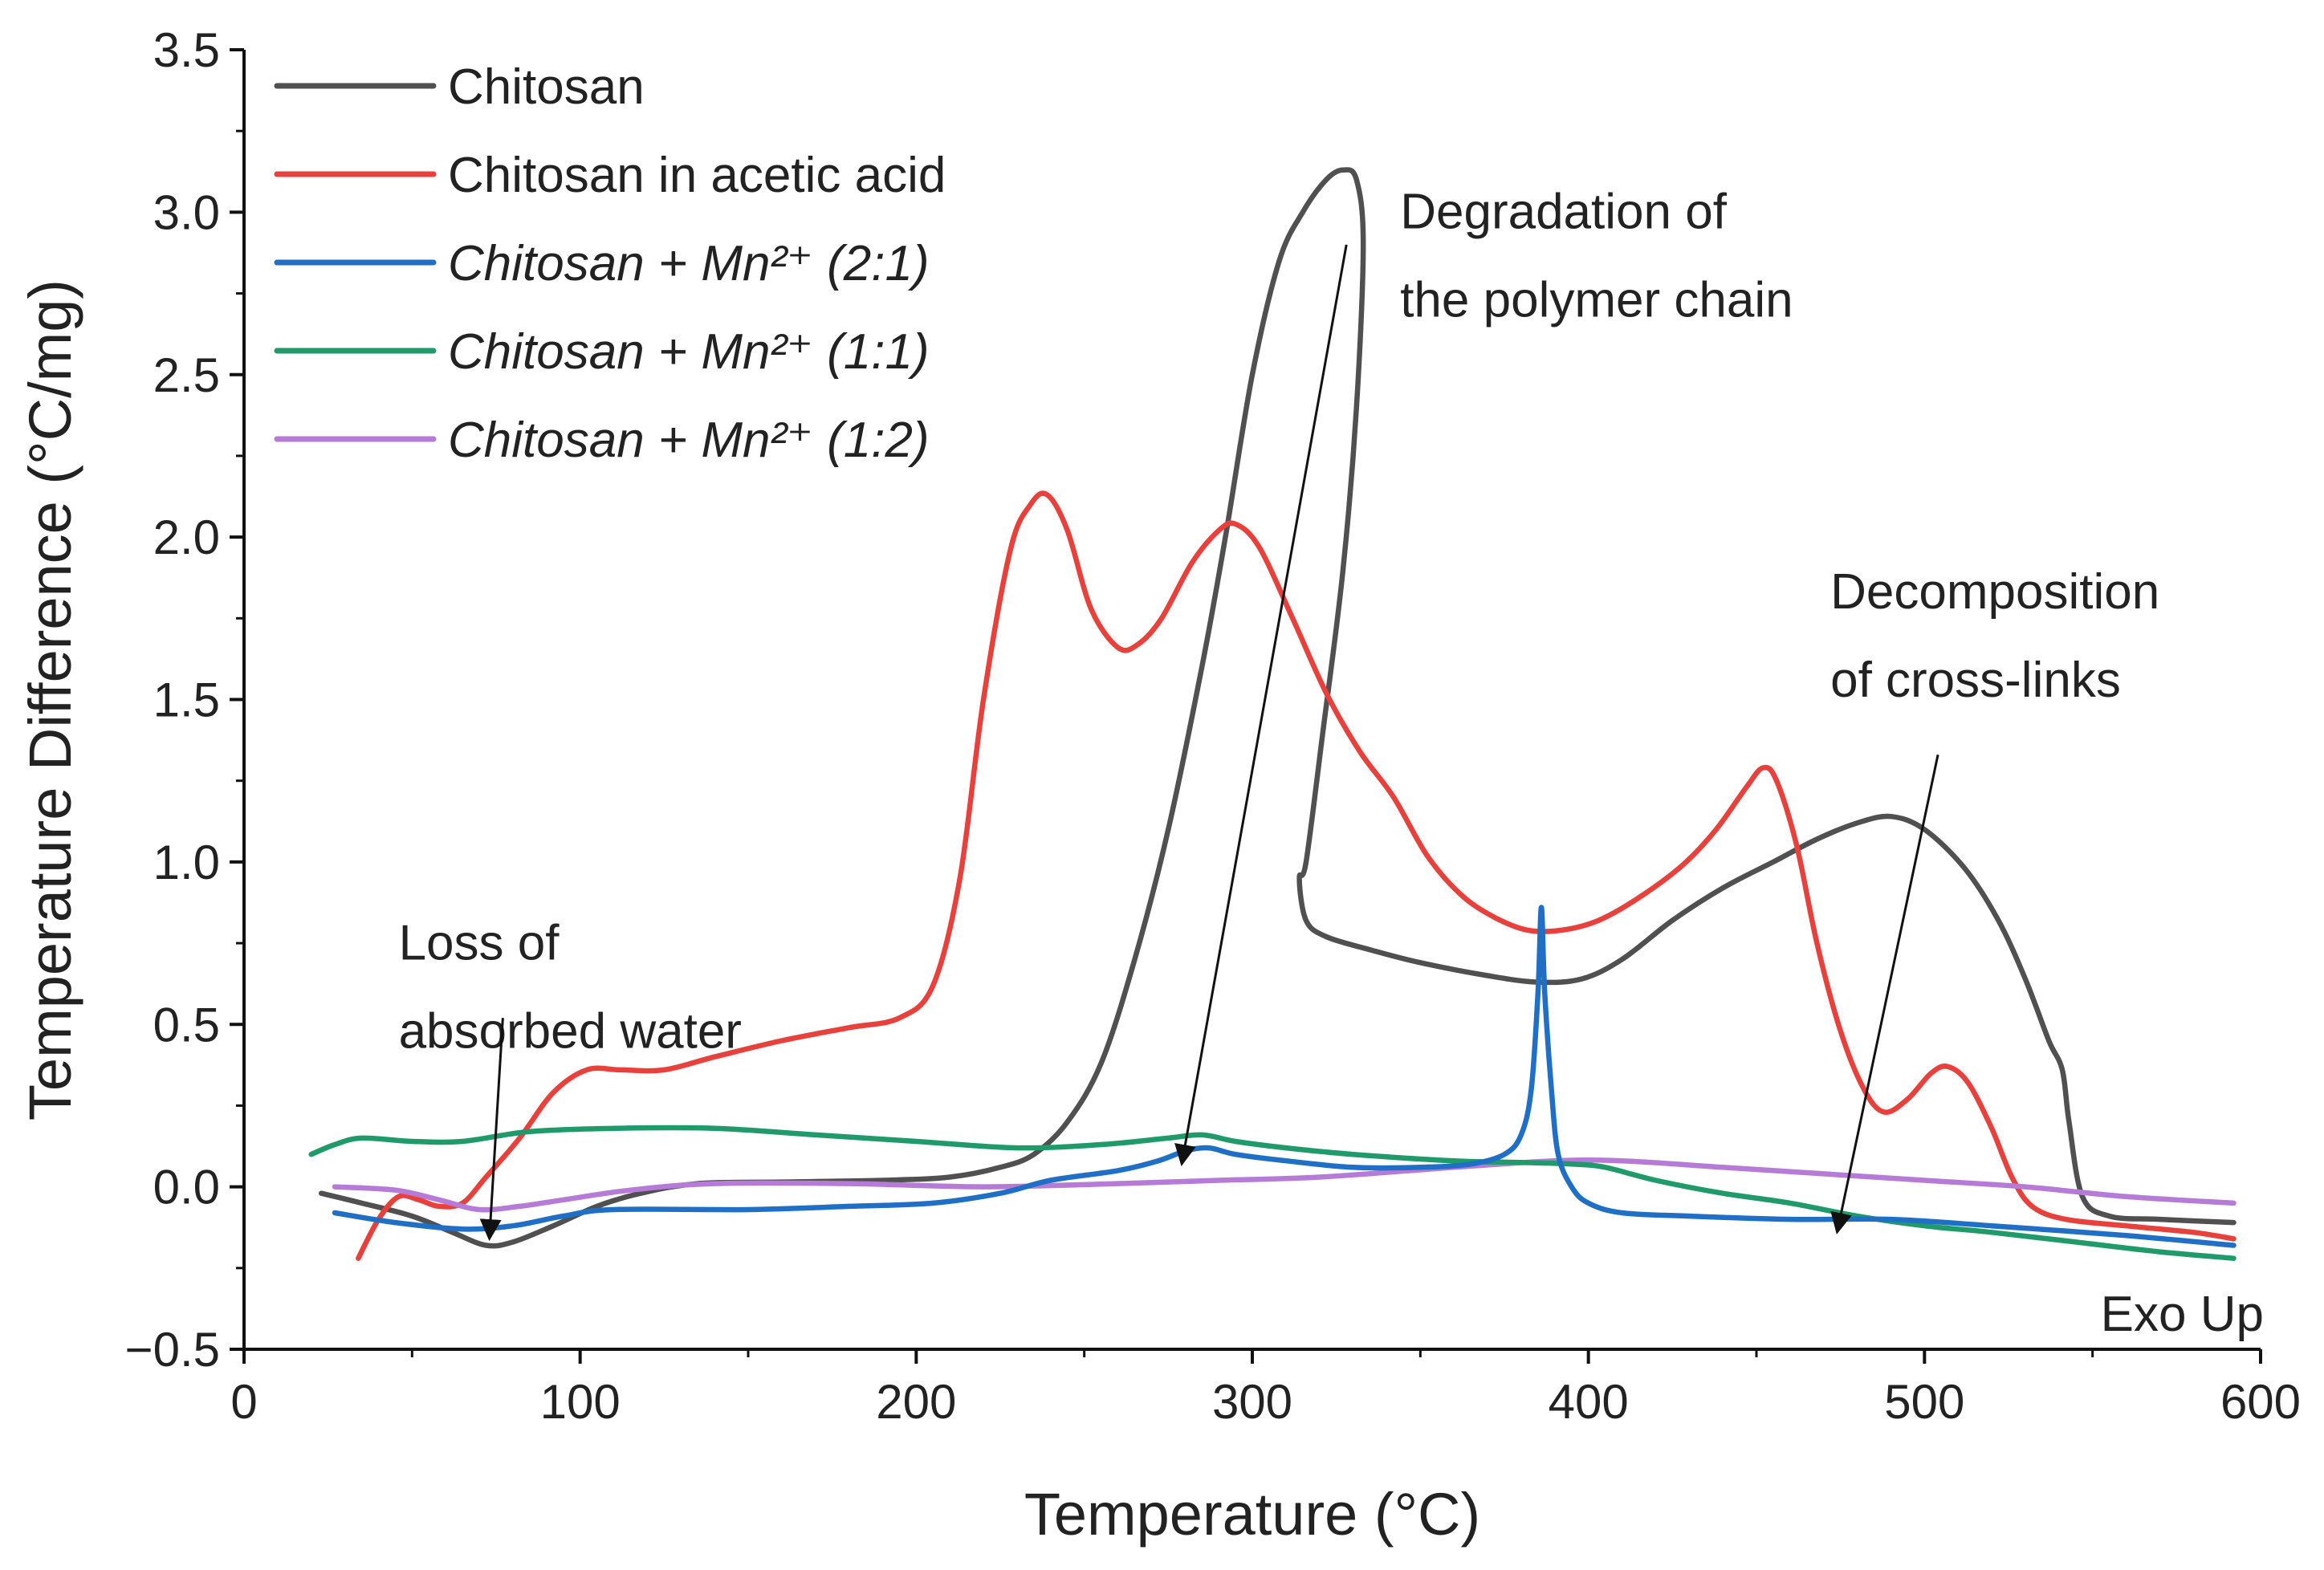  Describe the element at coordinates (186, 700) in the screenshot. I see `y-tick-label: 1.5` at that location.